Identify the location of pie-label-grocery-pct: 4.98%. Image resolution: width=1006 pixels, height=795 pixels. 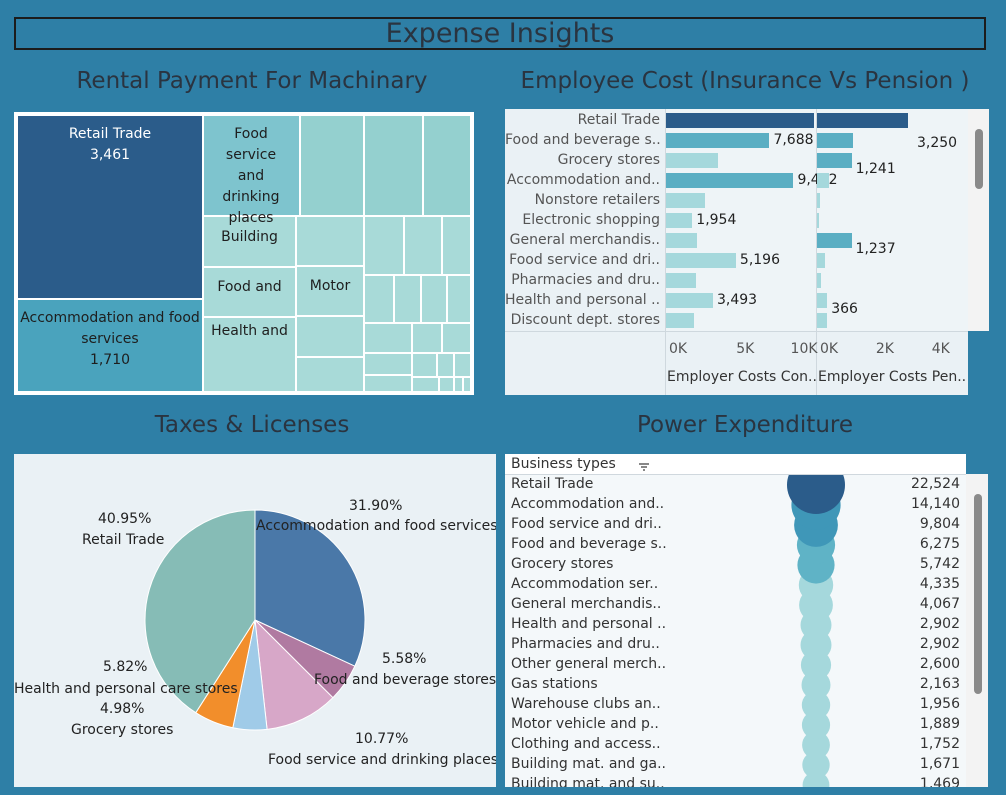
(122, 709).